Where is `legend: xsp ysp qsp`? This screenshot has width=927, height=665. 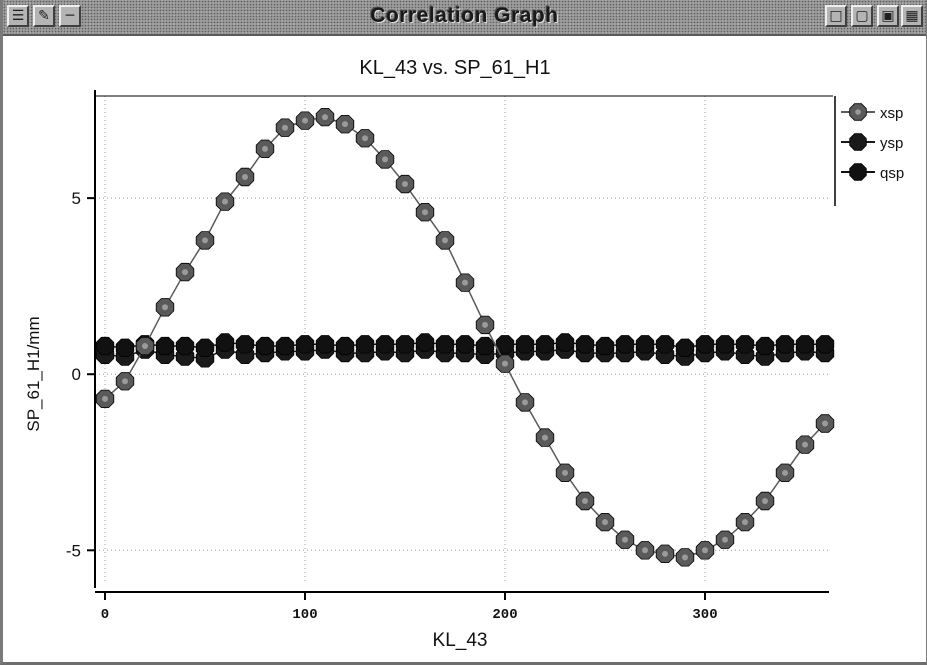 legend: xsp ysp qsp is located at coordinates (878, 151).